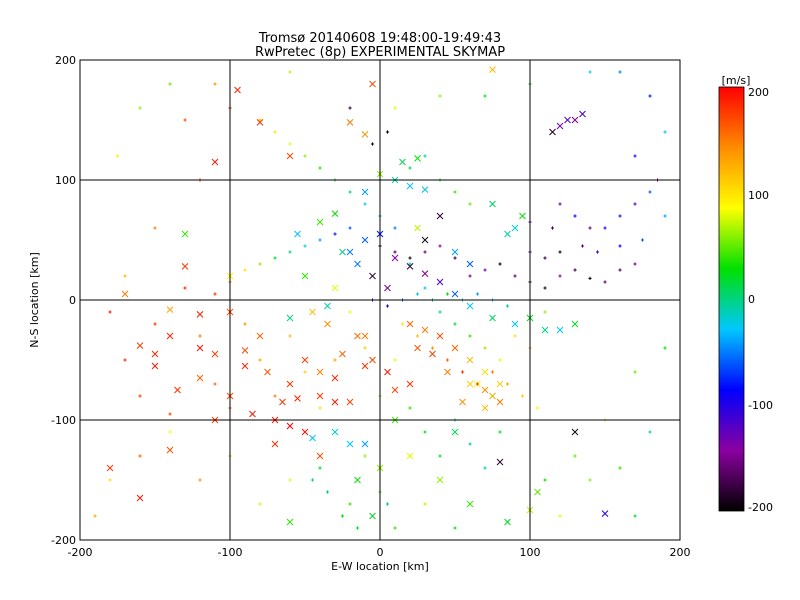  Describe the element at coordinates (80, 552) in the screenshot. I see `x-tick-label: -200` at that location.